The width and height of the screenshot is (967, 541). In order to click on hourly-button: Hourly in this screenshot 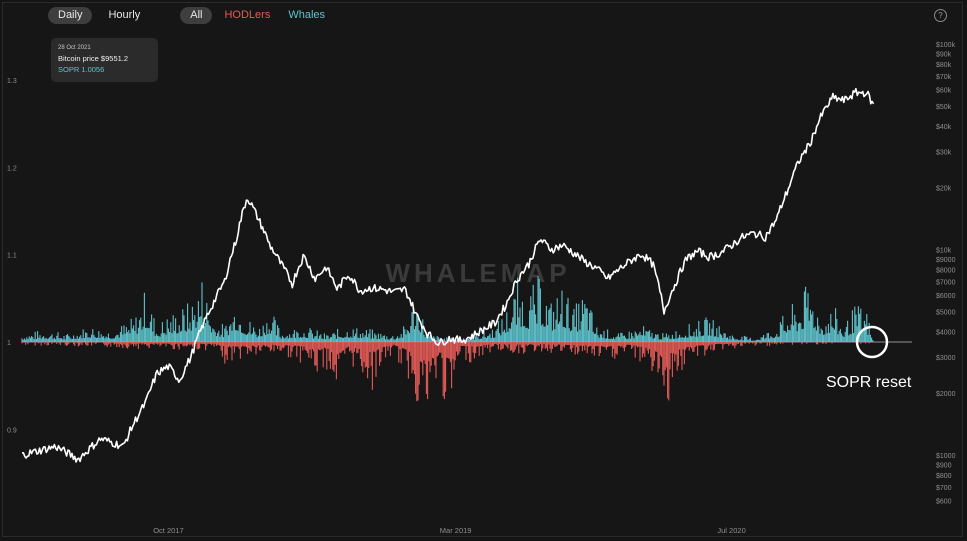, I will do `click(124, 14)`.